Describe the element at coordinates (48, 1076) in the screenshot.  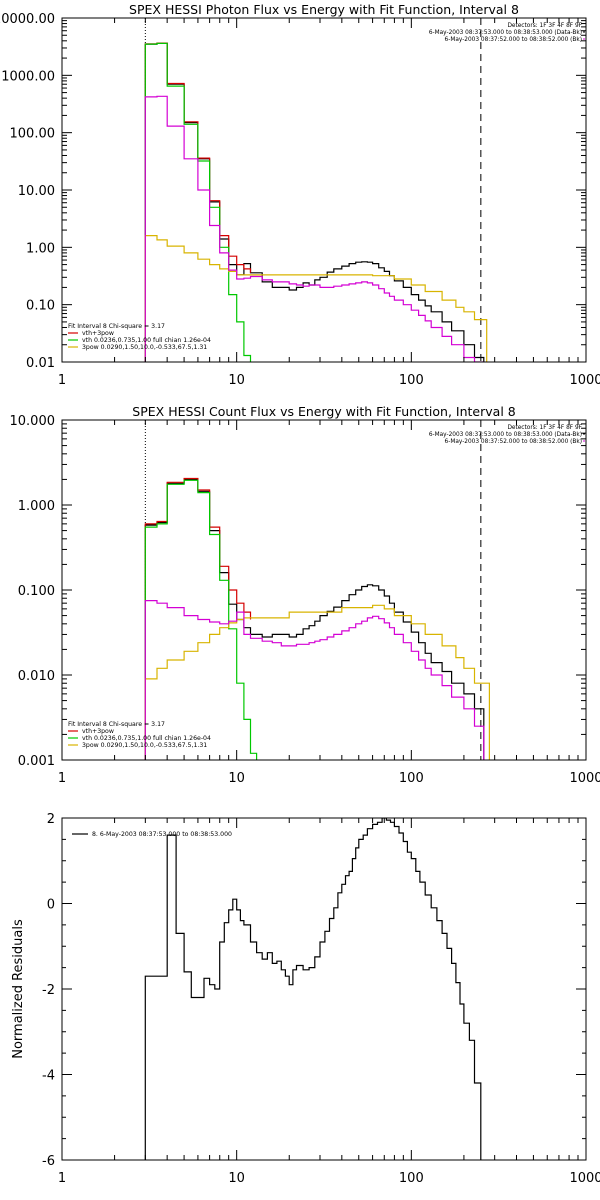
I see `y-tick-label: -4` at that location.